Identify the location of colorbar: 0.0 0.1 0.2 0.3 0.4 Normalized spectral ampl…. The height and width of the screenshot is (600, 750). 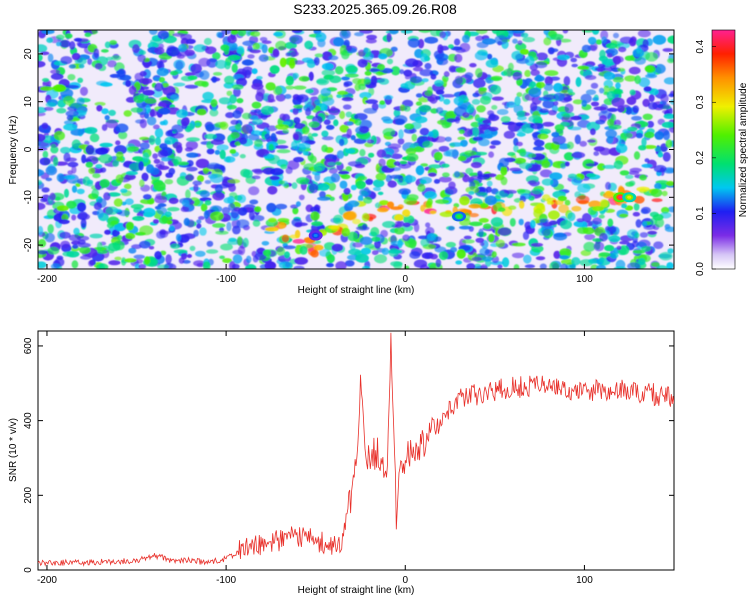
(722, 152).